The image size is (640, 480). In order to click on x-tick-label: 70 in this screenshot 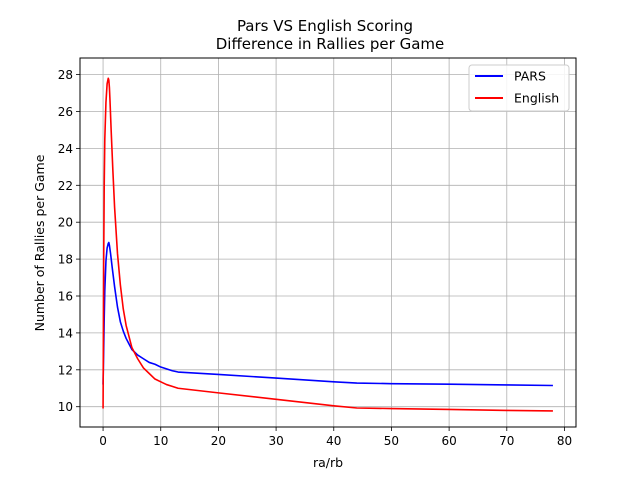, I will do `click(506, 441)`.